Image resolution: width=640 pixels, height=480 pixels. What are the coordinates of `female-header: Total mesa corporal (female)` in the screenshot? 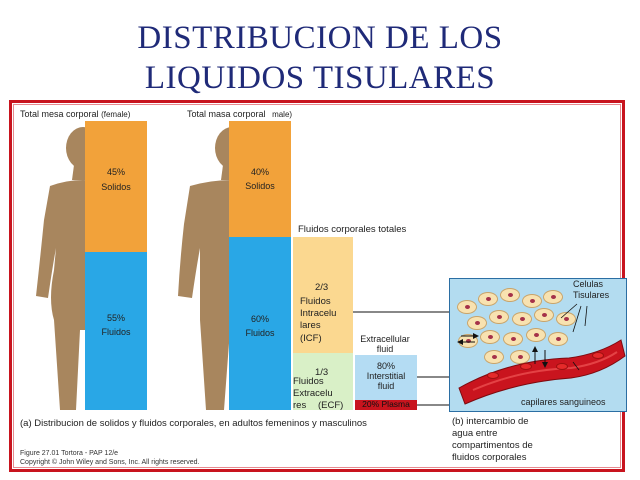 It's located at (75, 114).